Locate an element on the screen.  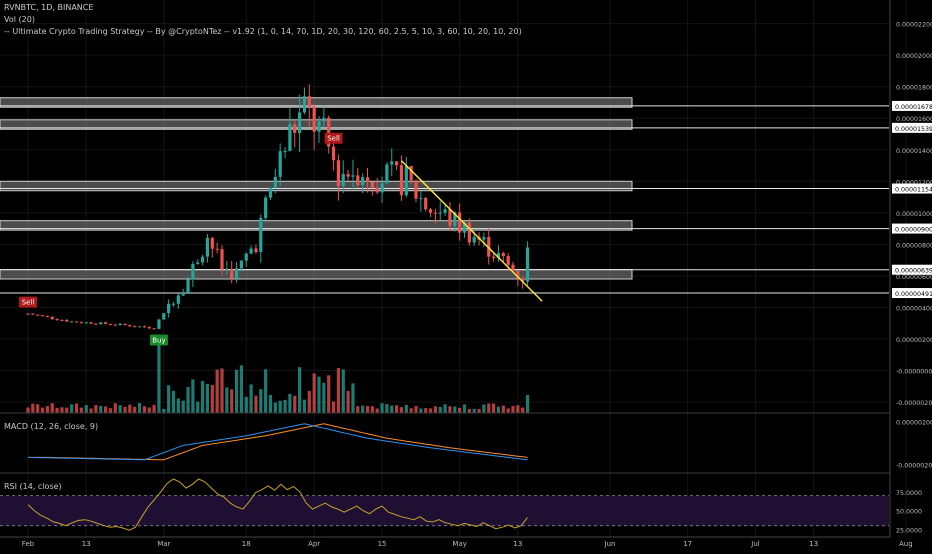
time-tick-label: Aug is located at coordinates (906, 544).